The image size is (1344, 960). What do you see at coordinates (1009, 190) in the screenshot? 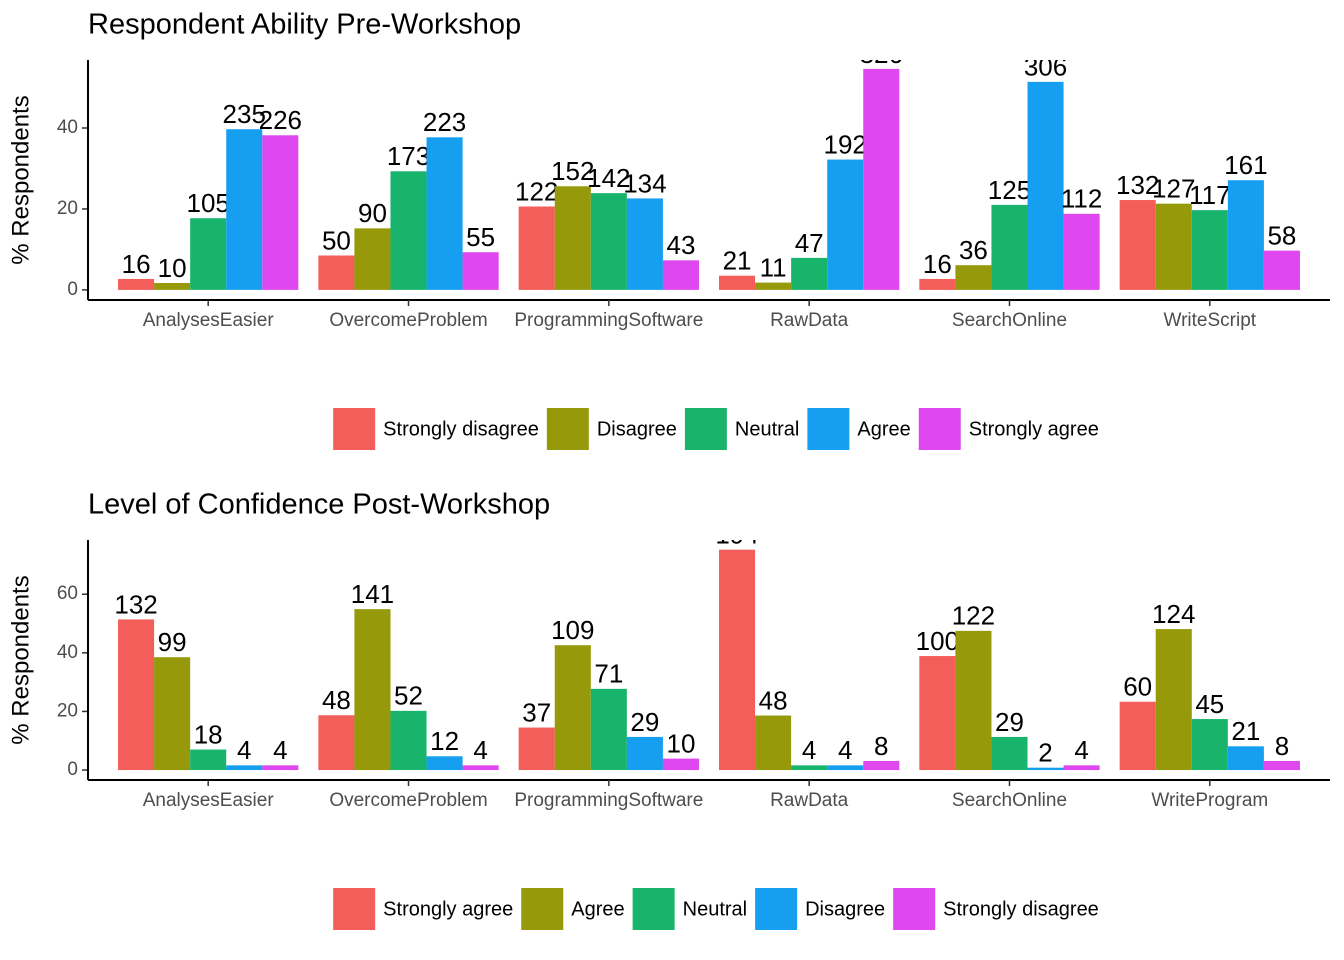
I see `data-label: 125` at bounding box center [1009, 190].